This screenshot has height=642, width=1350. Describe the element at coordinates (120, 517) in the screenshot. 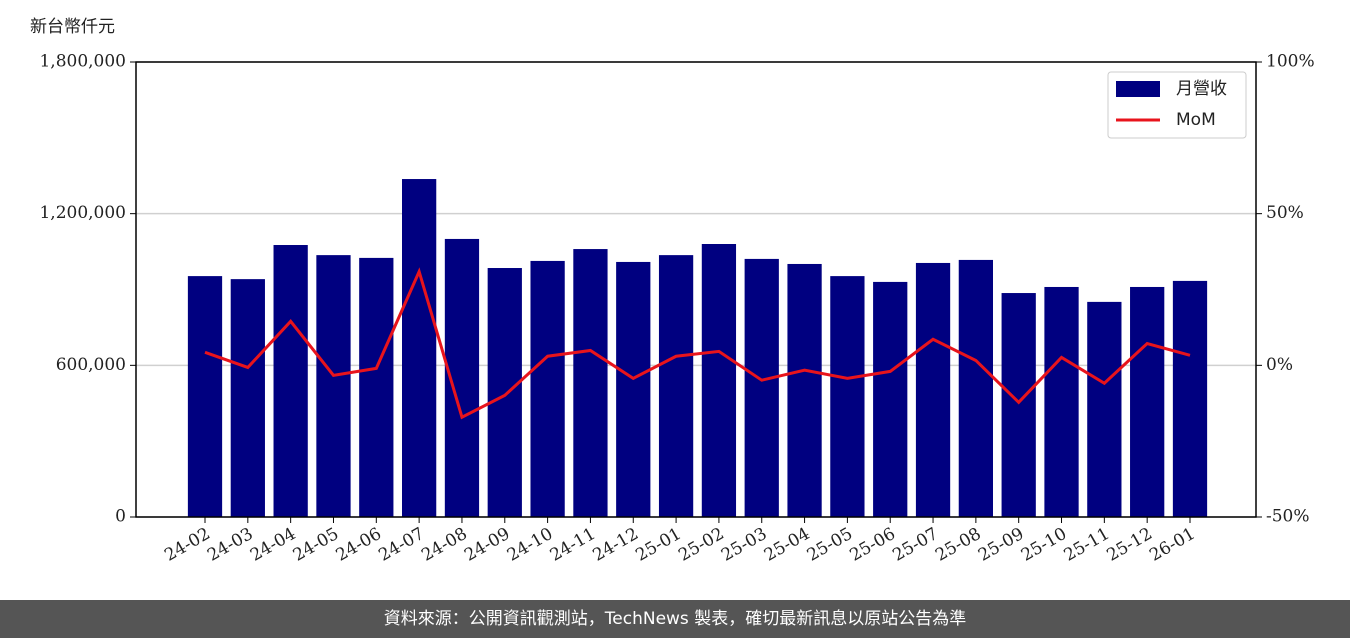

I see `y-tick-label: 0` at that location.